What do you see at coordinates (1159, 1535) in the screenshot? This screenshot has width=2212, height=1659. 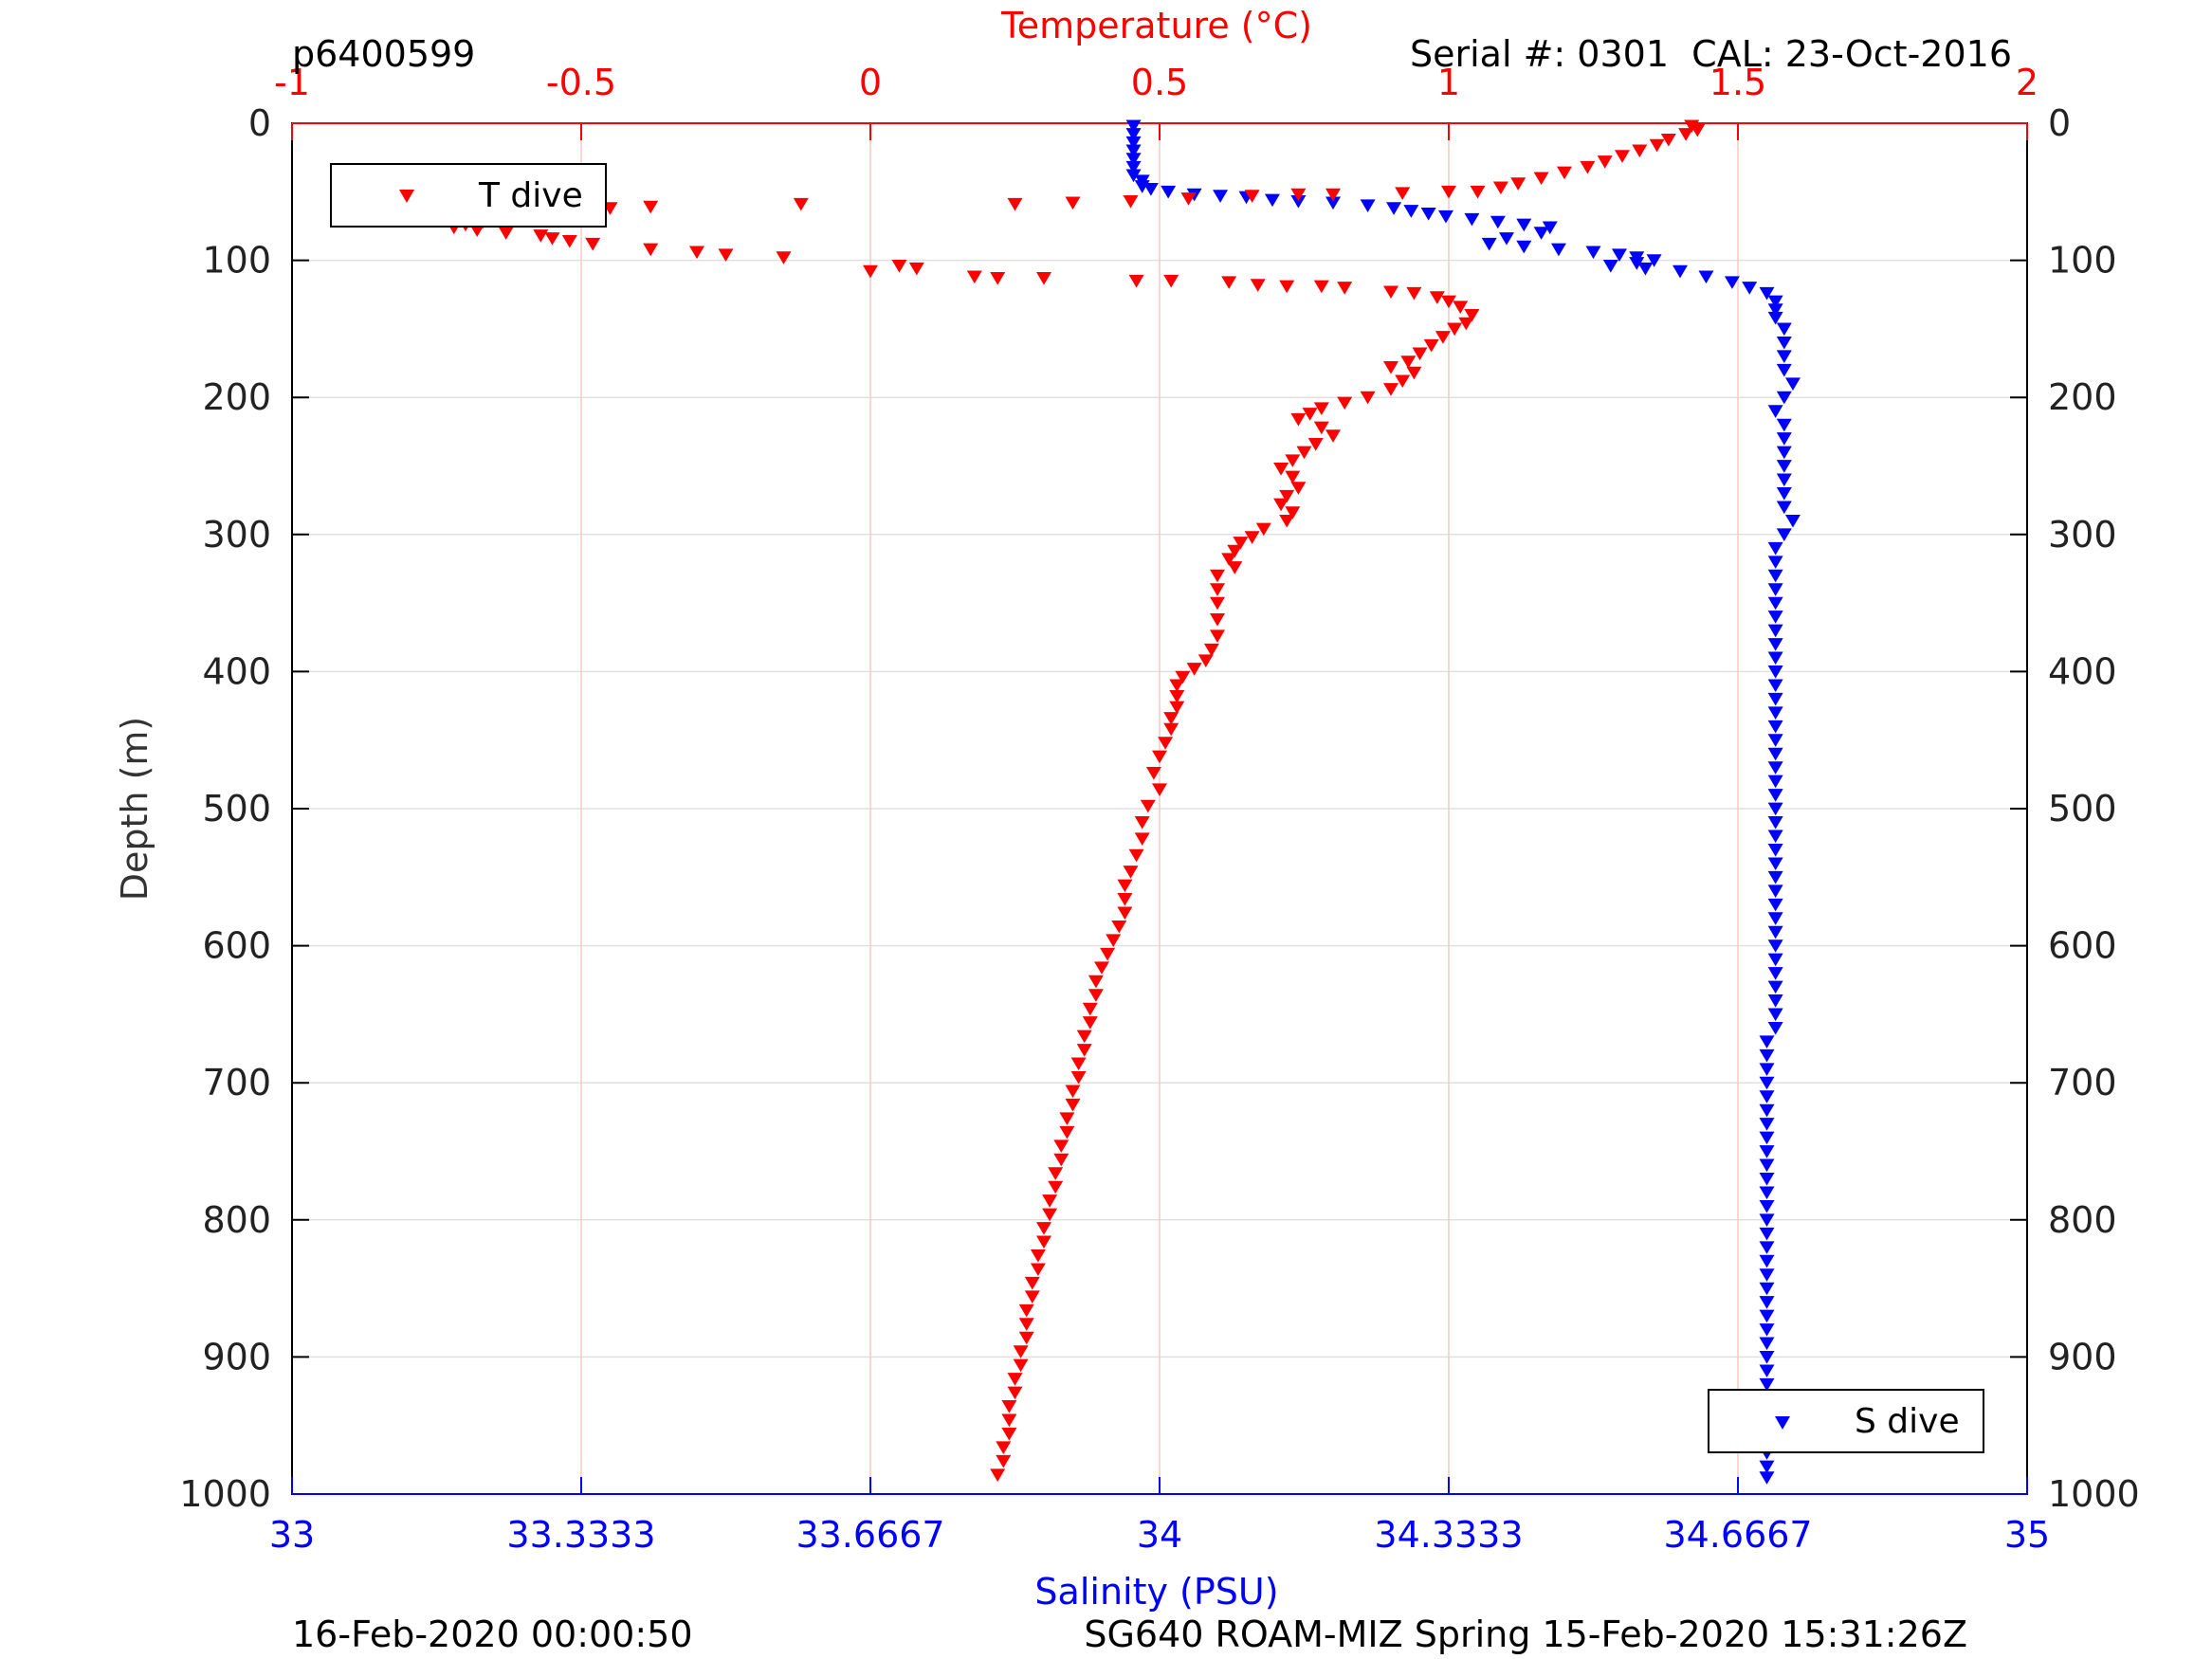 I see `salinity-tick-label: 34` at bounding box center [1159, 1535].